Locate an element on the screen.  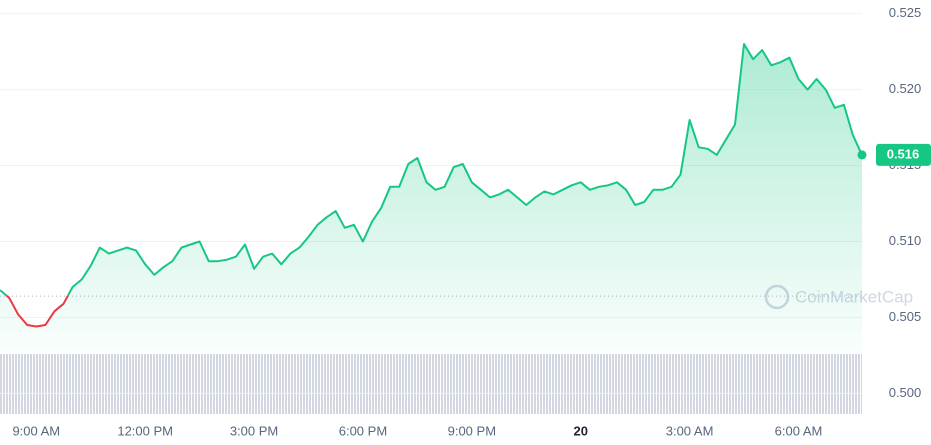
last-point is located at coordinates (862, 155).